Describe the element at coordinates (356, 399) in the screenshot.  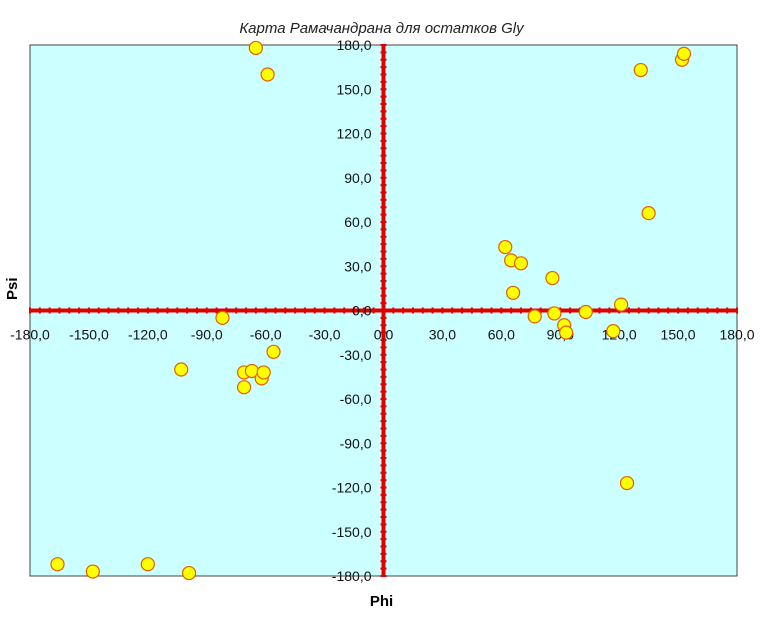
I see `y-tick-label: -60,0` at that location.